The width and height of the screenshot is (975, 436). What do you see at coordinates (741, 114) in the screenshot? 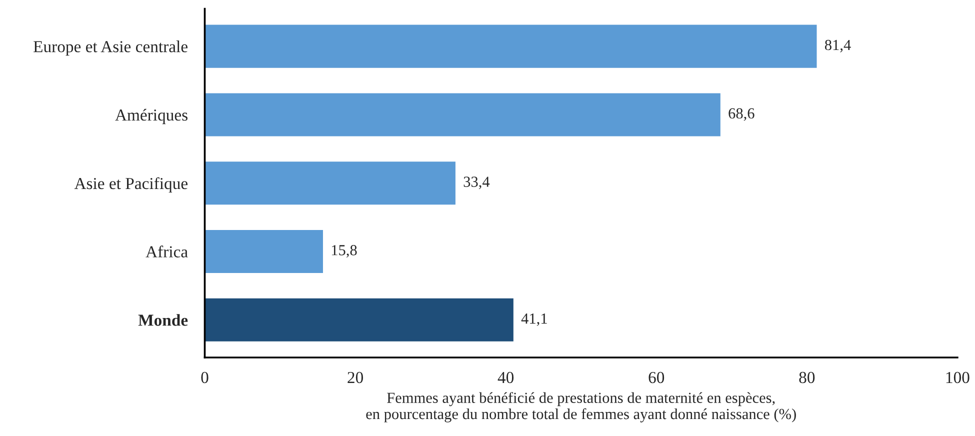
I see `data-label: 68,6` at bounding box center [741, 114].